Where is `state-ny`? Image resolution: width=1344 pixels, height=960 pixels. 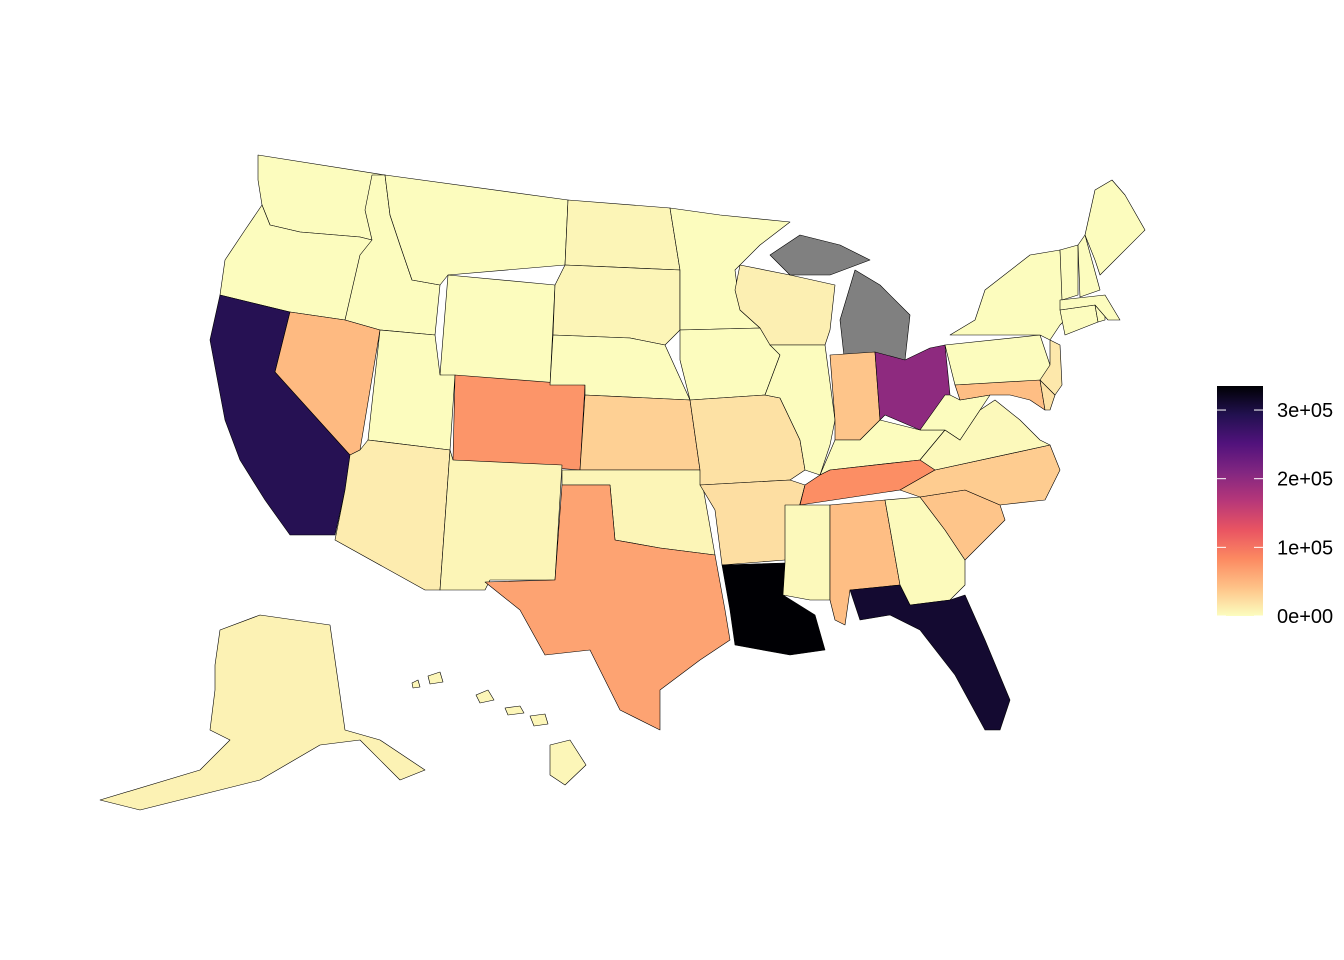 state-ny is located at coordinates (1007, 295).